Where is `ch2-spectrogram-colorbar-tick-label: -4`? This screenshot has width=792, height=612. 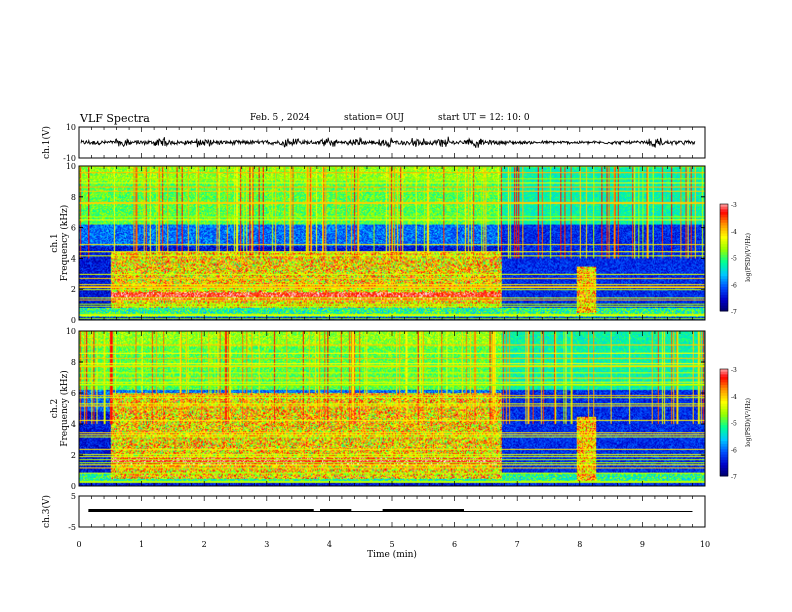
ch2-spectrogram-colorbar-tick-label: -4 is located at coordinates (734, 397).